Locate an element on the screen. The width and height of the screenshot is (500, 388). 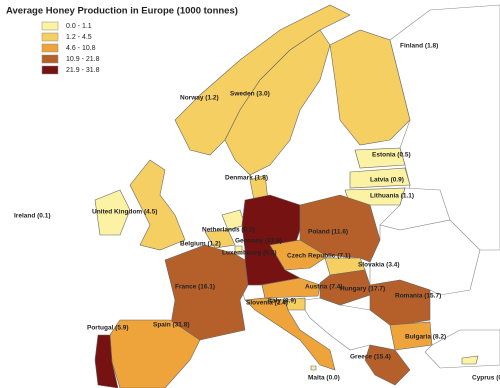
country-label: United Kingdom (4.5) is located at coordinates (124, 212).